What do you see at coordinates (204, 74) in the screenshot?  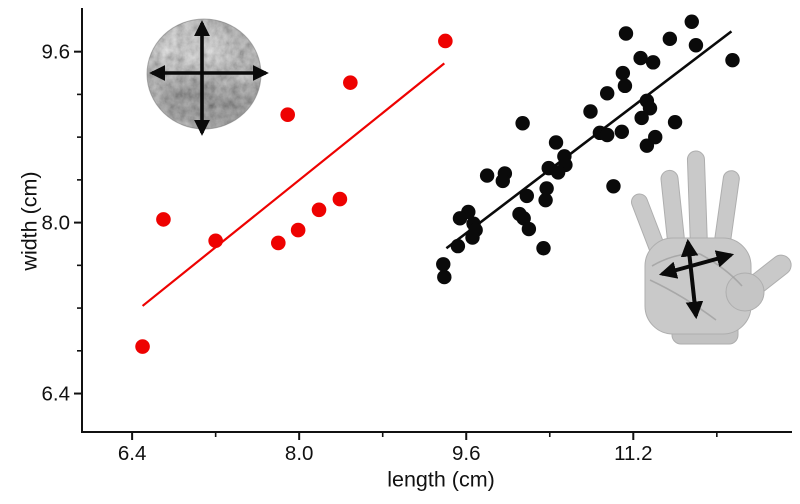 I see `rock-photo` at bounding box center [204, 74].